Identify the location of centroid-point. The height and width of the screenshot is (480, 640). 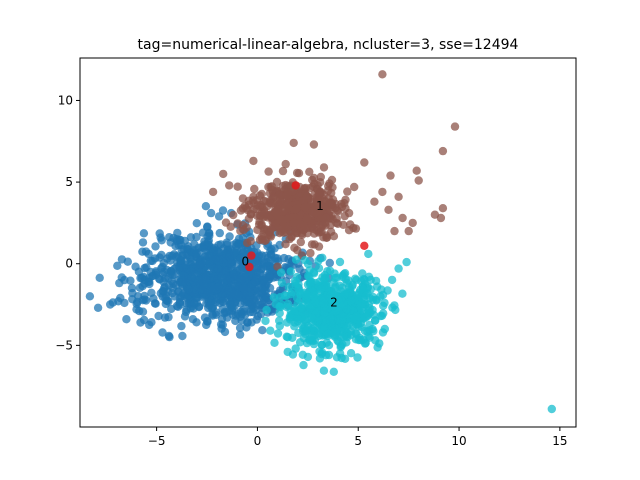
(364, 245).